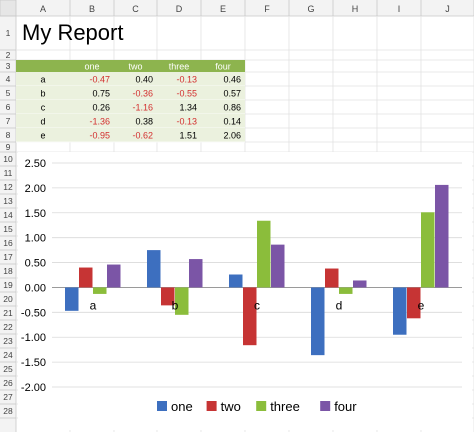  What do you see at coordinates (355, 9) in the screenshot?
I see `column-header-h: H` at bounding box center [355, 9].